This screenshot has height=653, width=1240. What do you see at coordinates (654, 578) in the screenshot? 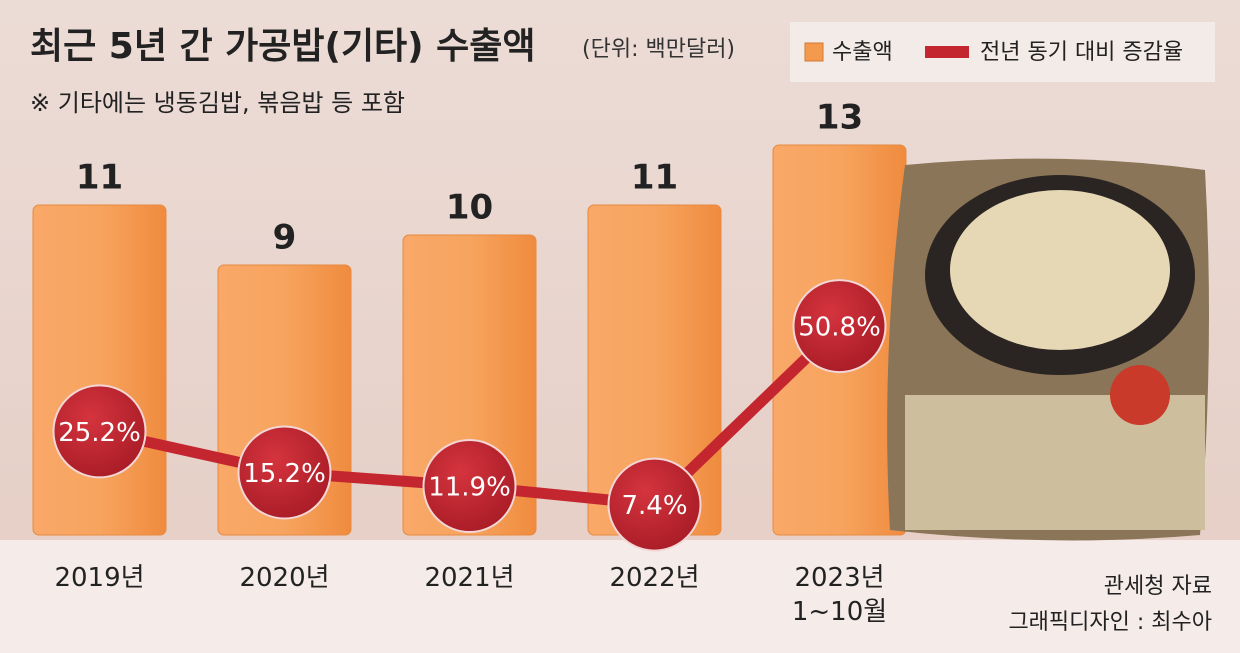
I see `x-tick-label: 2022년` at bounding box center [654, 578].